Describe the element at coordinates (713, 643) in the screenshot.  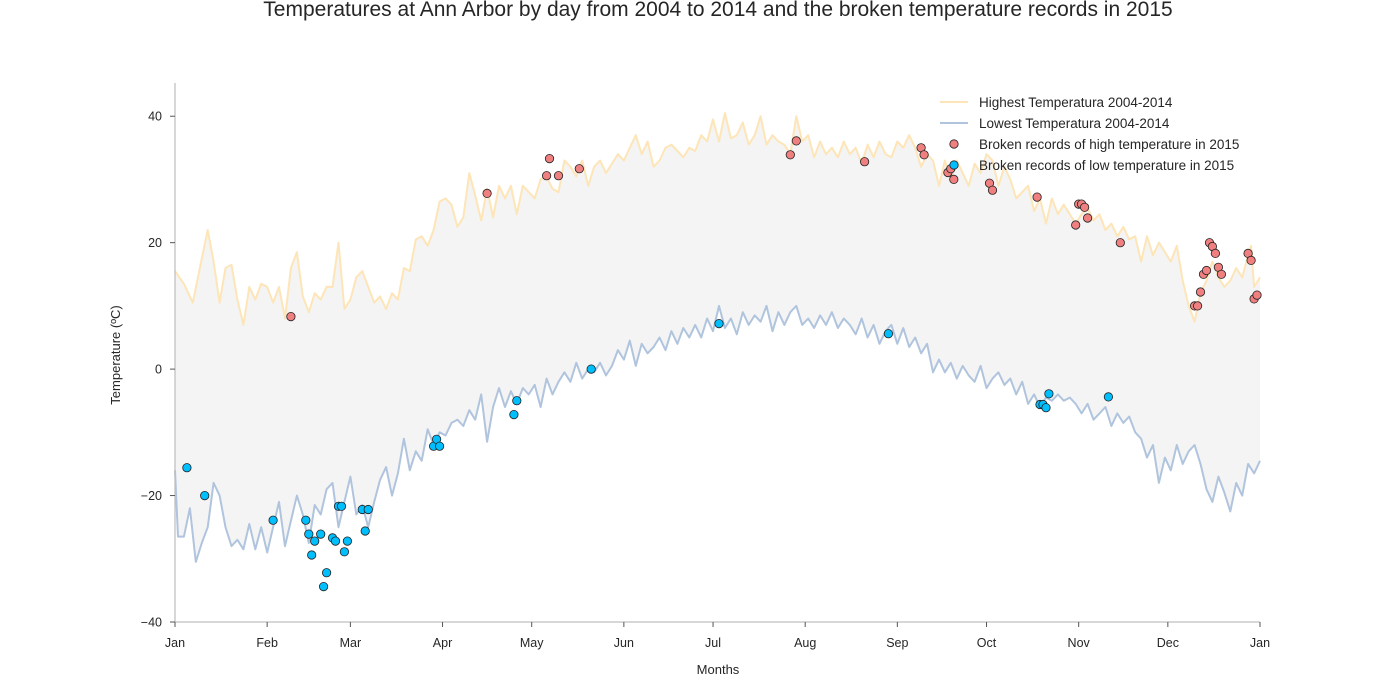
I see `x-tick-label: Jul` at that location.